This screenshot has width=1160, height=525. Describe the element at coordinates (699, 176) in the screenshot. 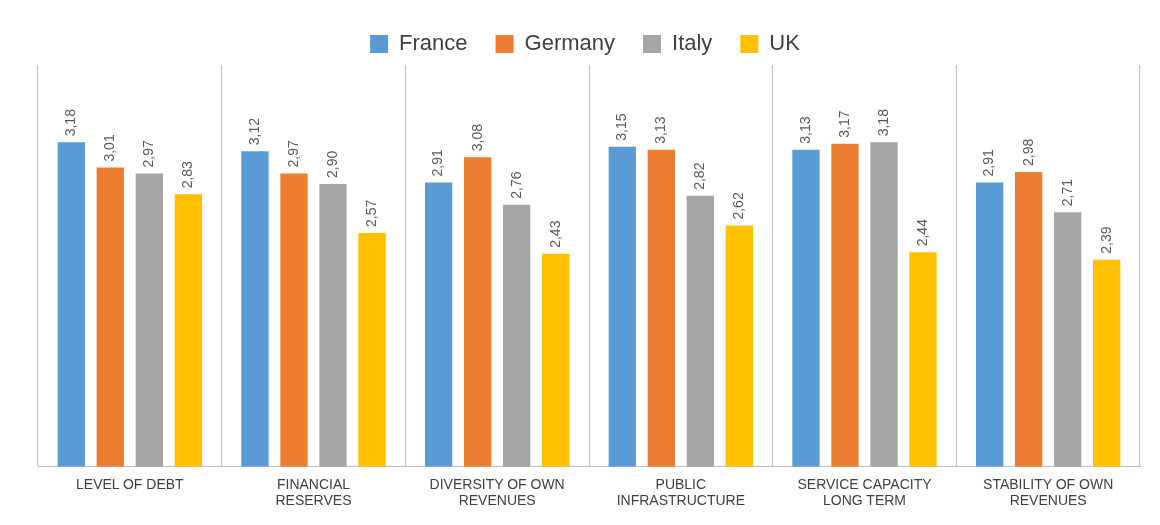

I see `data-label: 2,82` at that location.